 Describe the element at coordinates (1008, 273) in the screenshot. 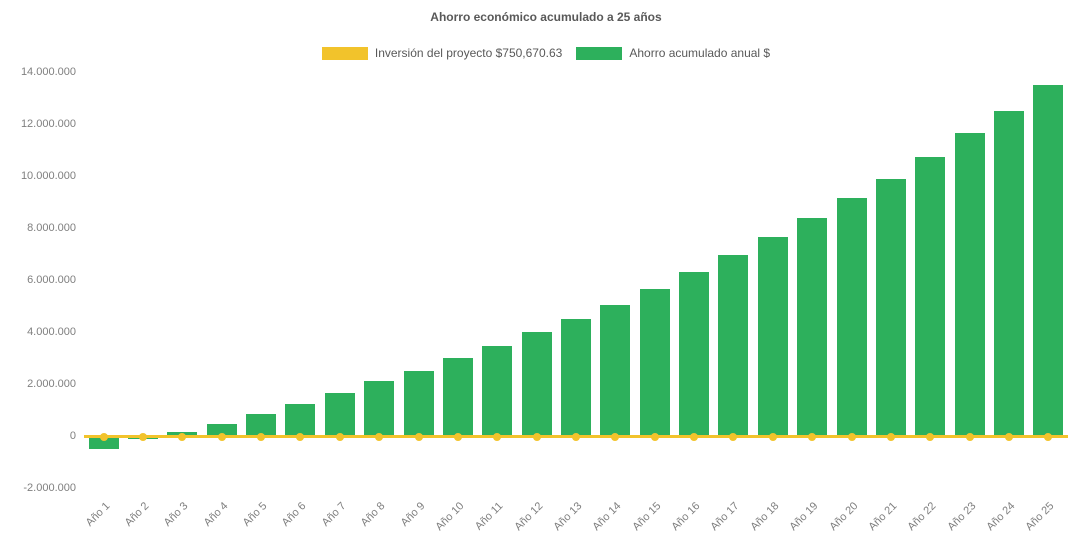

I see `bar-año-24` at that location.